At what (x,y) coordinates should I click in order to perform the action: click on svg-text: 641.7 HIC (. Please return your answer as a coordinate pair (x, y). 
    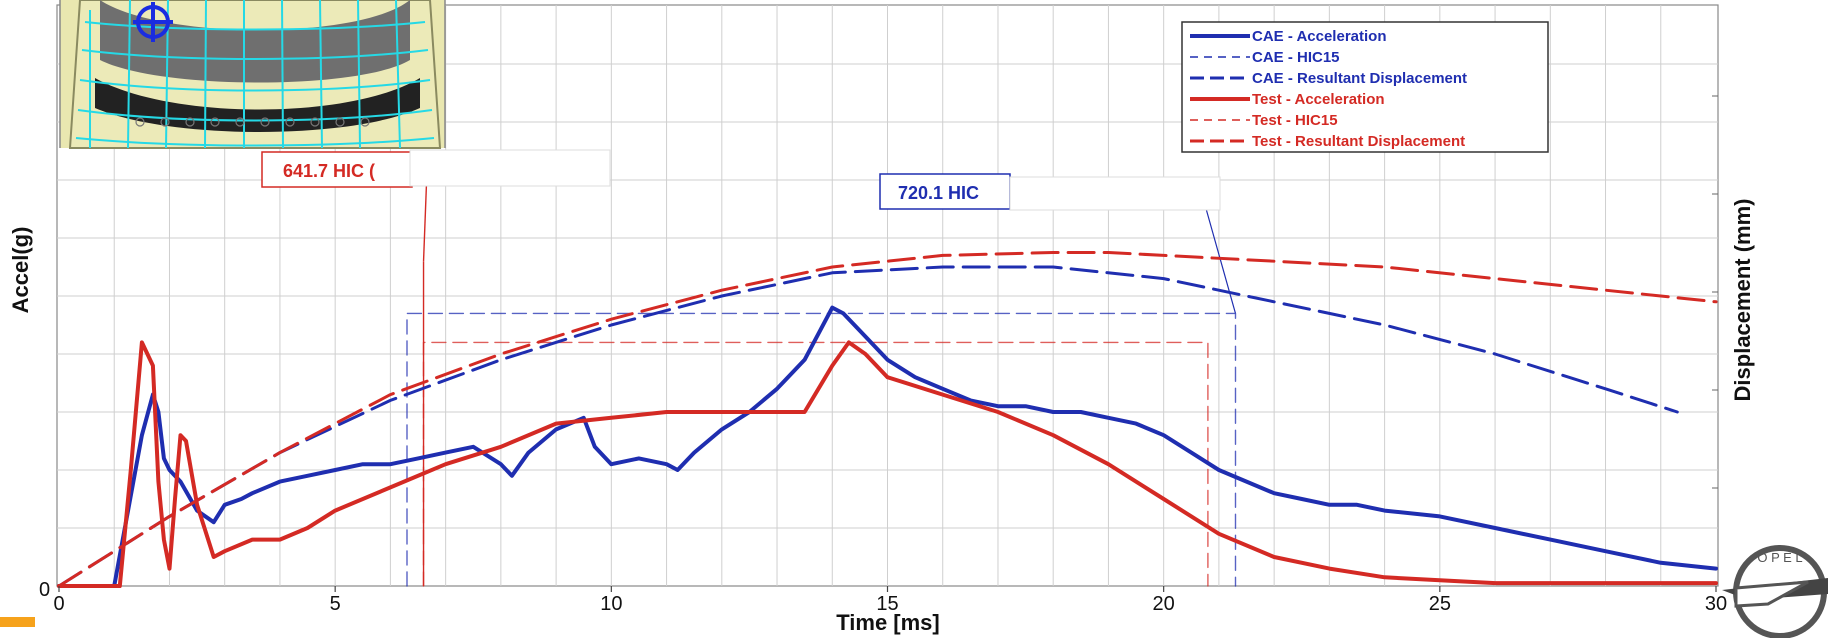
    Looking at the image, I should click on (329, 171).